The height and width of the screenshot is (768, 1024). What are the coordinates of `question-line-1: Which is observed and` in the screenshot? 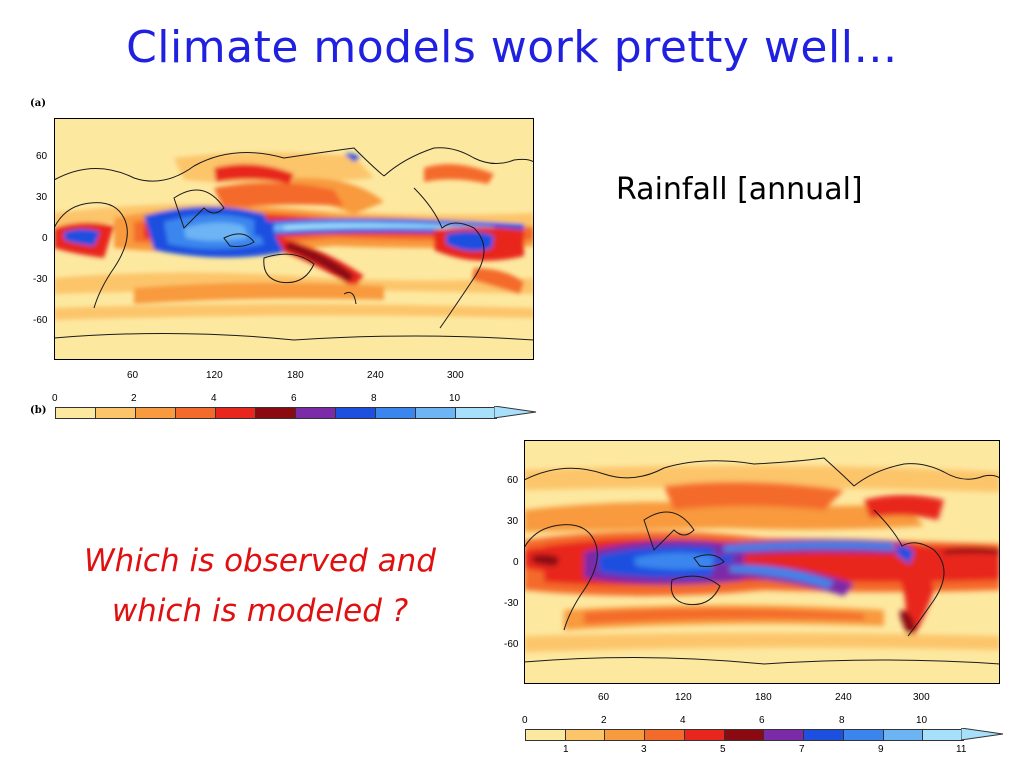 It's located at (260, 561).